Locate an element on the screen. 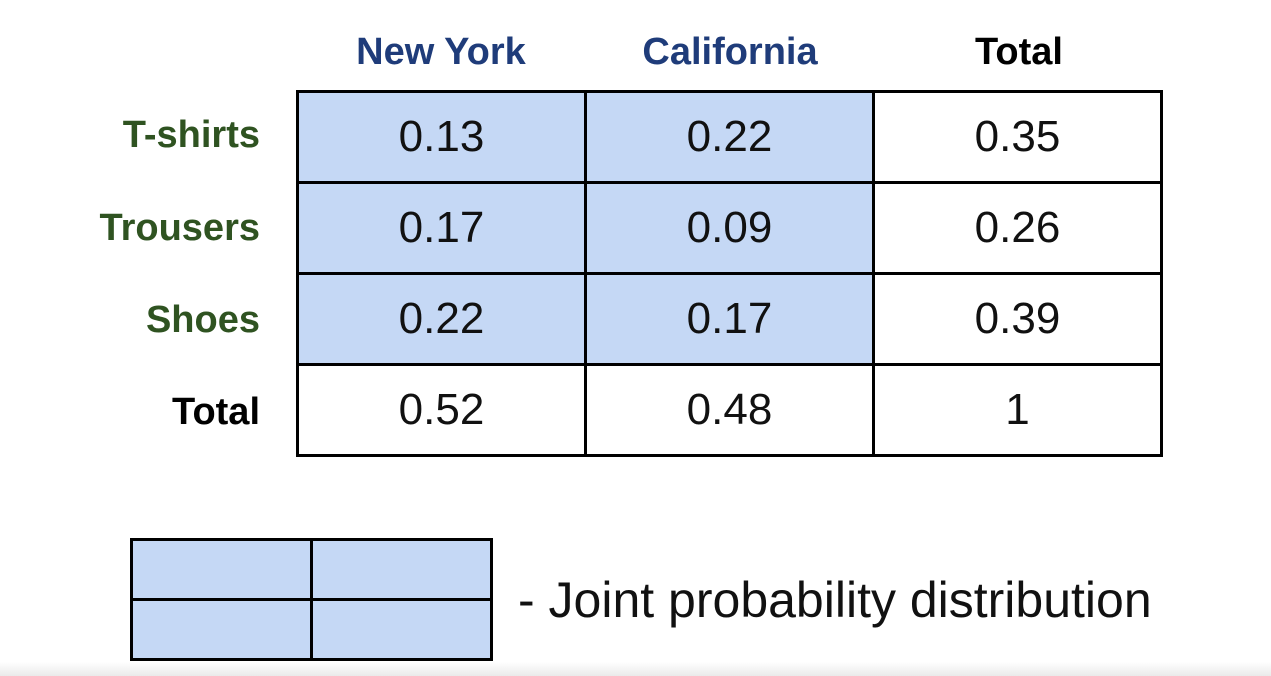 The width and height of the screenshot is (1271, 676). column-total-cell: 0.48 is located at coordinates (729, 410).